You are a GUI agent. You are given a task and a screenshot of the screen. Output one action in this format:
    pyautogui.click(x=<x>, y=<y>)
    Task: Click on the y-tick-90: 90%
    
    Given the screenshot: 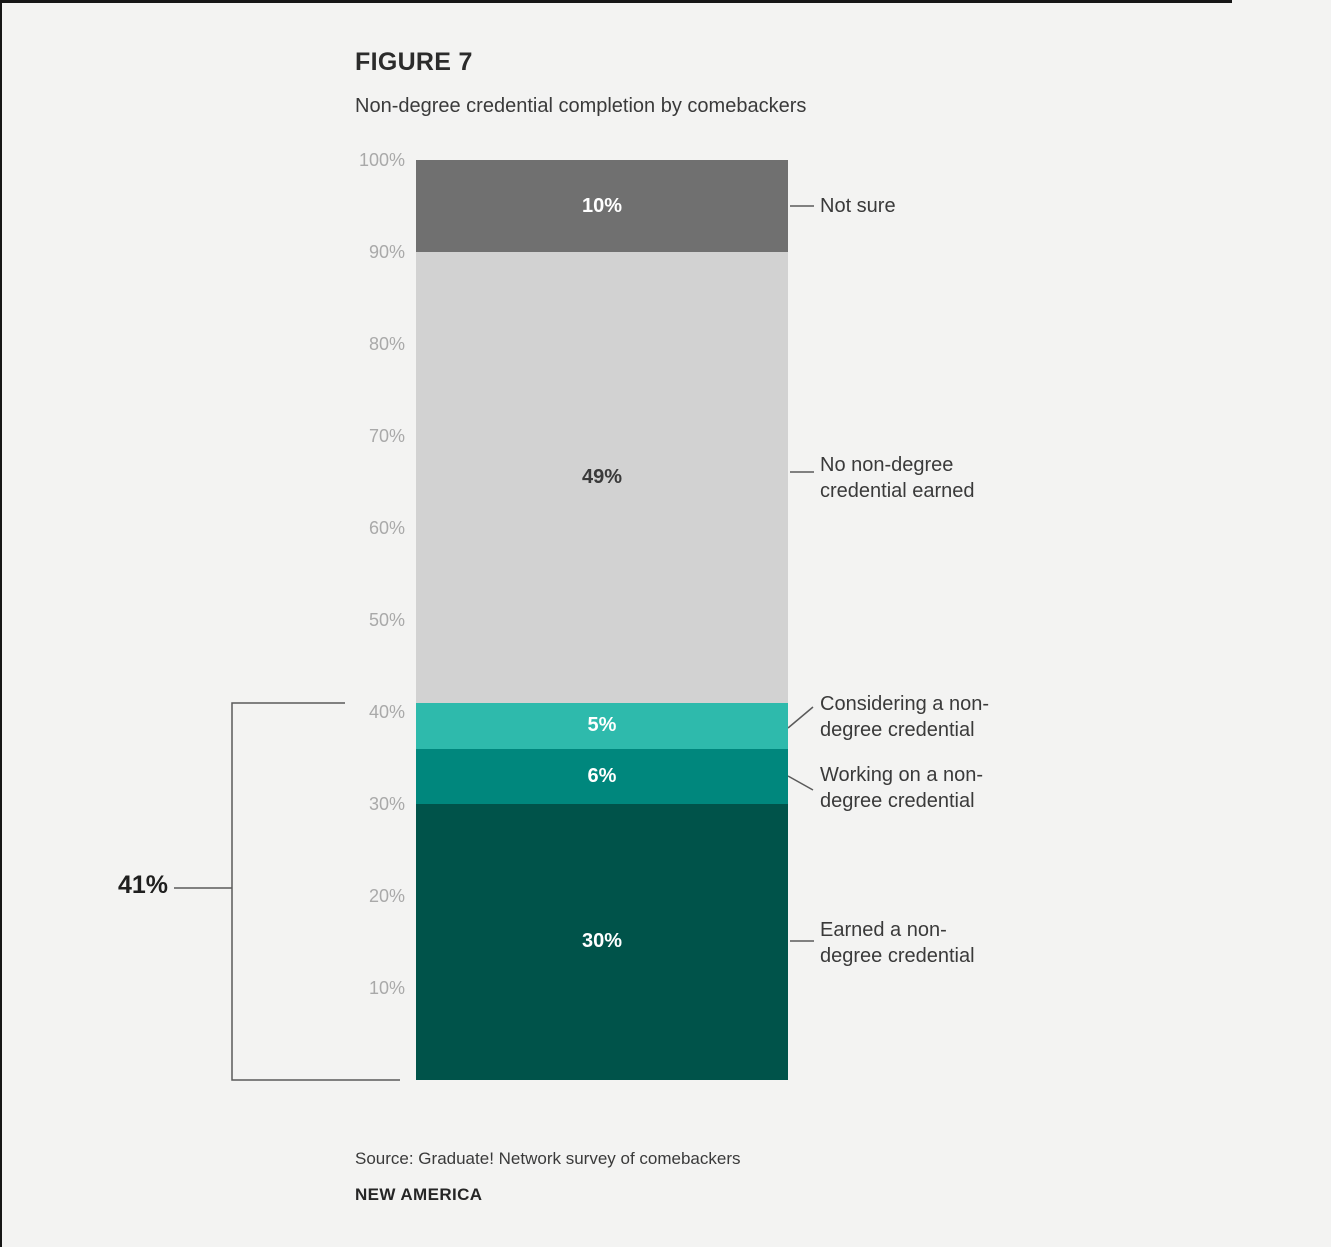 What is the action you would take?
    pyautogui.click(x=386, y=252)
    